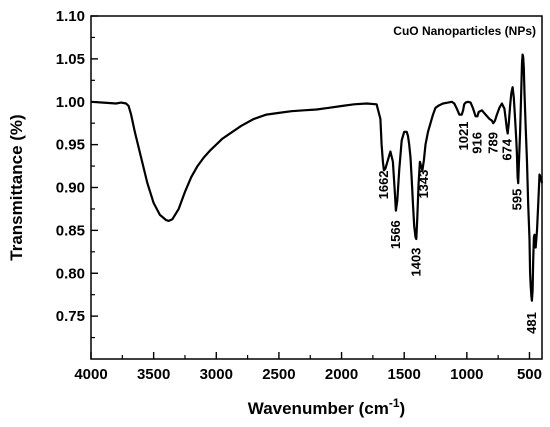  I want to click on x-axis-title-sup: -1, so click(394, 403).